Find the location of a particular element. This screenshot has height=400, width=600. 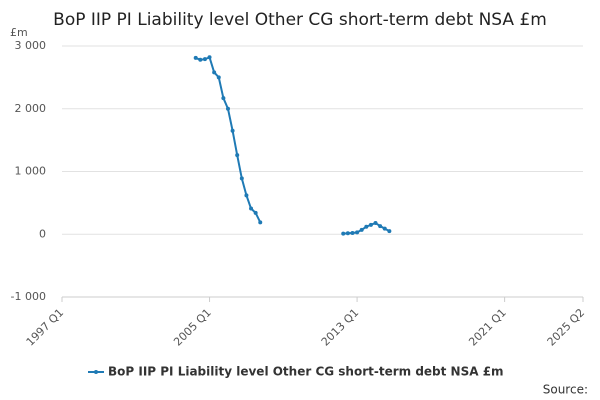

x-tick-label: 2025 Q2 is located at coordinates (566, 327).